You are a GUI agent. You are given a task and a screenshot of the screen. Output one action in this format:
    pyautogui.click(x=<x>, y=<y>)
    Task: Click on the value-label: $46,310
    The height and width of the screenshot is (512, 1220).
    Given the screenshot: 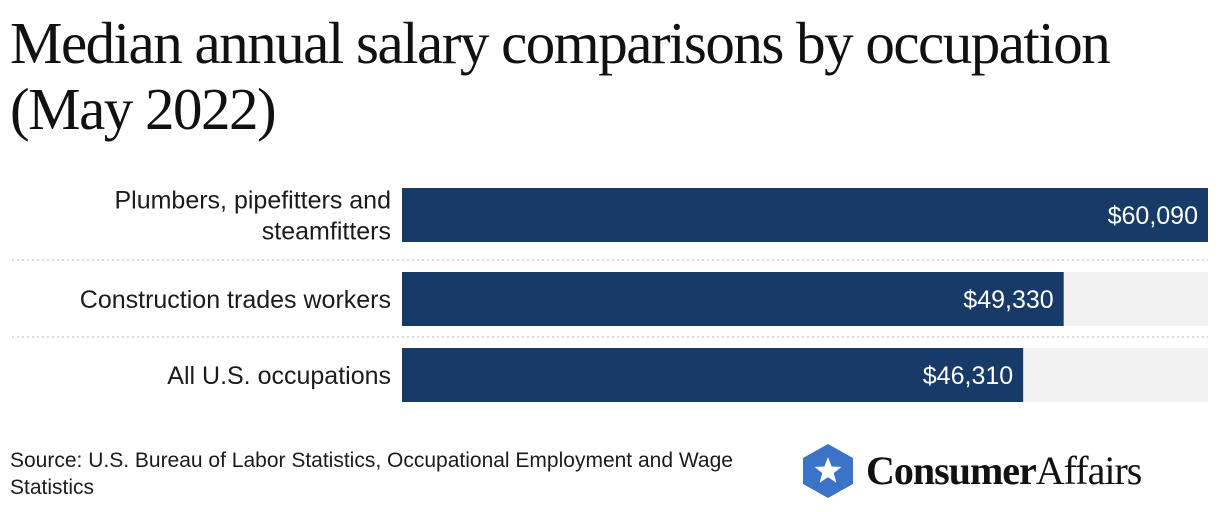 What is the action you would take?
    pyautogui.click(x=968, y=376)
    